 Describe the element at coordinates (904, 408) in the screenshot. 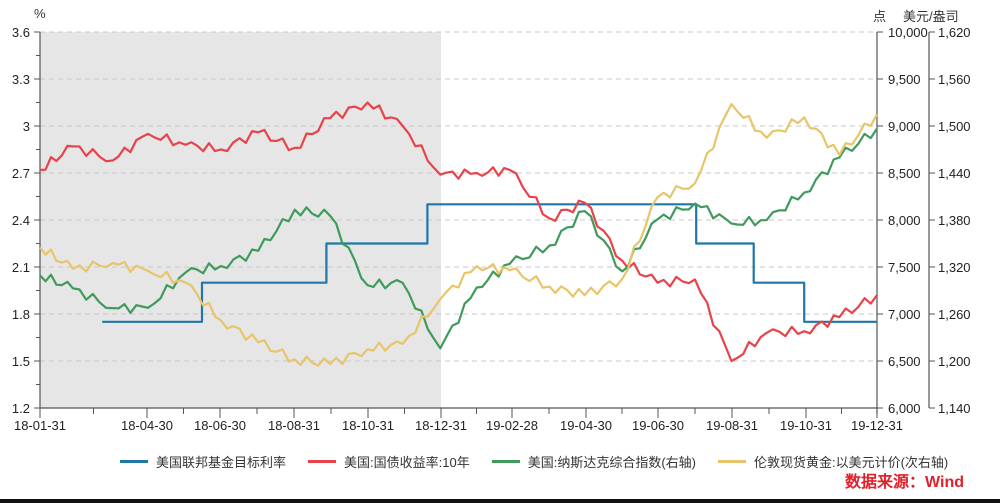

I see `svg-text: 6,000` at that location.